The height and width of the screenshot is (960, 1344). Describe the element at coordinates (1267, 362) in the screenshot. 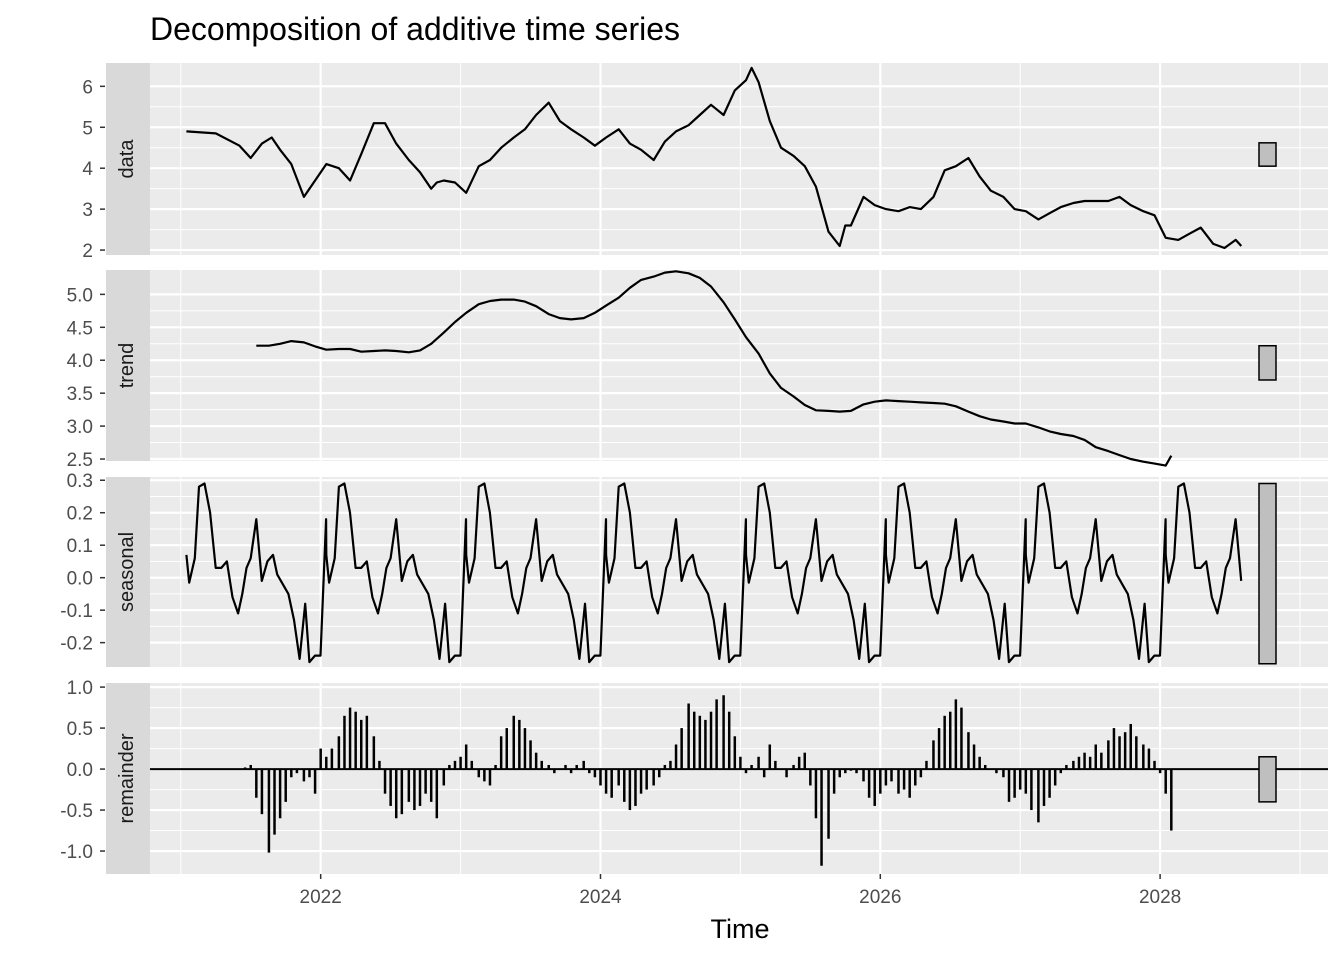

I see `range-bar-trend` at that location.